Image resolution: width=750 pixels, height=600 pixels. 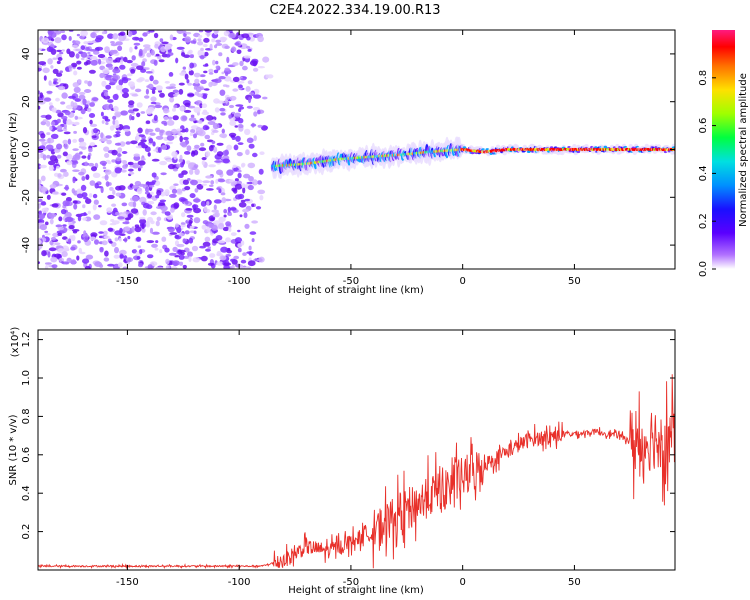 I want to click on x-tick-label: -150, so click(x=127, y=281).